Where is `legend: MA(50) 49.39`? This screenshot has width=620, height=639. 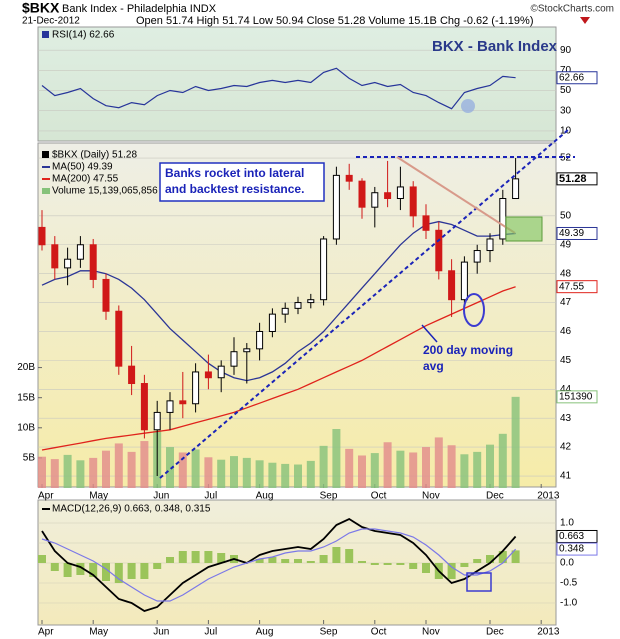
legend: MA(50) 49.39 is located at coordinates (82, 167).